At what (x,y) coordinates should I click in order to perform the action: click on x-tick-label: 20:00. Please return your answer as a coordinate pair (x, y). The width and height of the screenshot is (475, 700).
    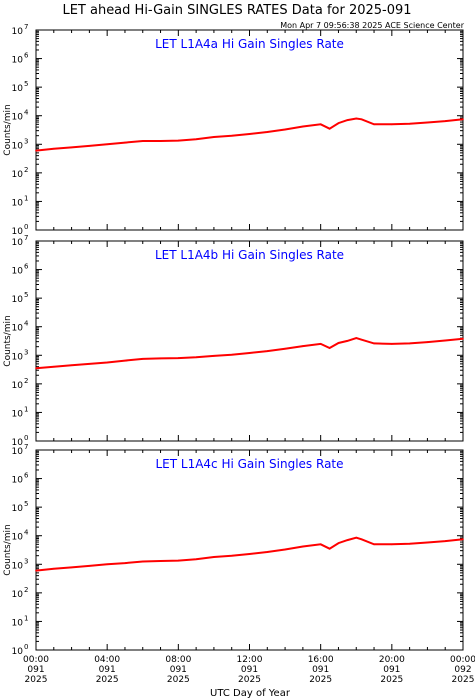
    Looking at the image, I should click on (392, 660).